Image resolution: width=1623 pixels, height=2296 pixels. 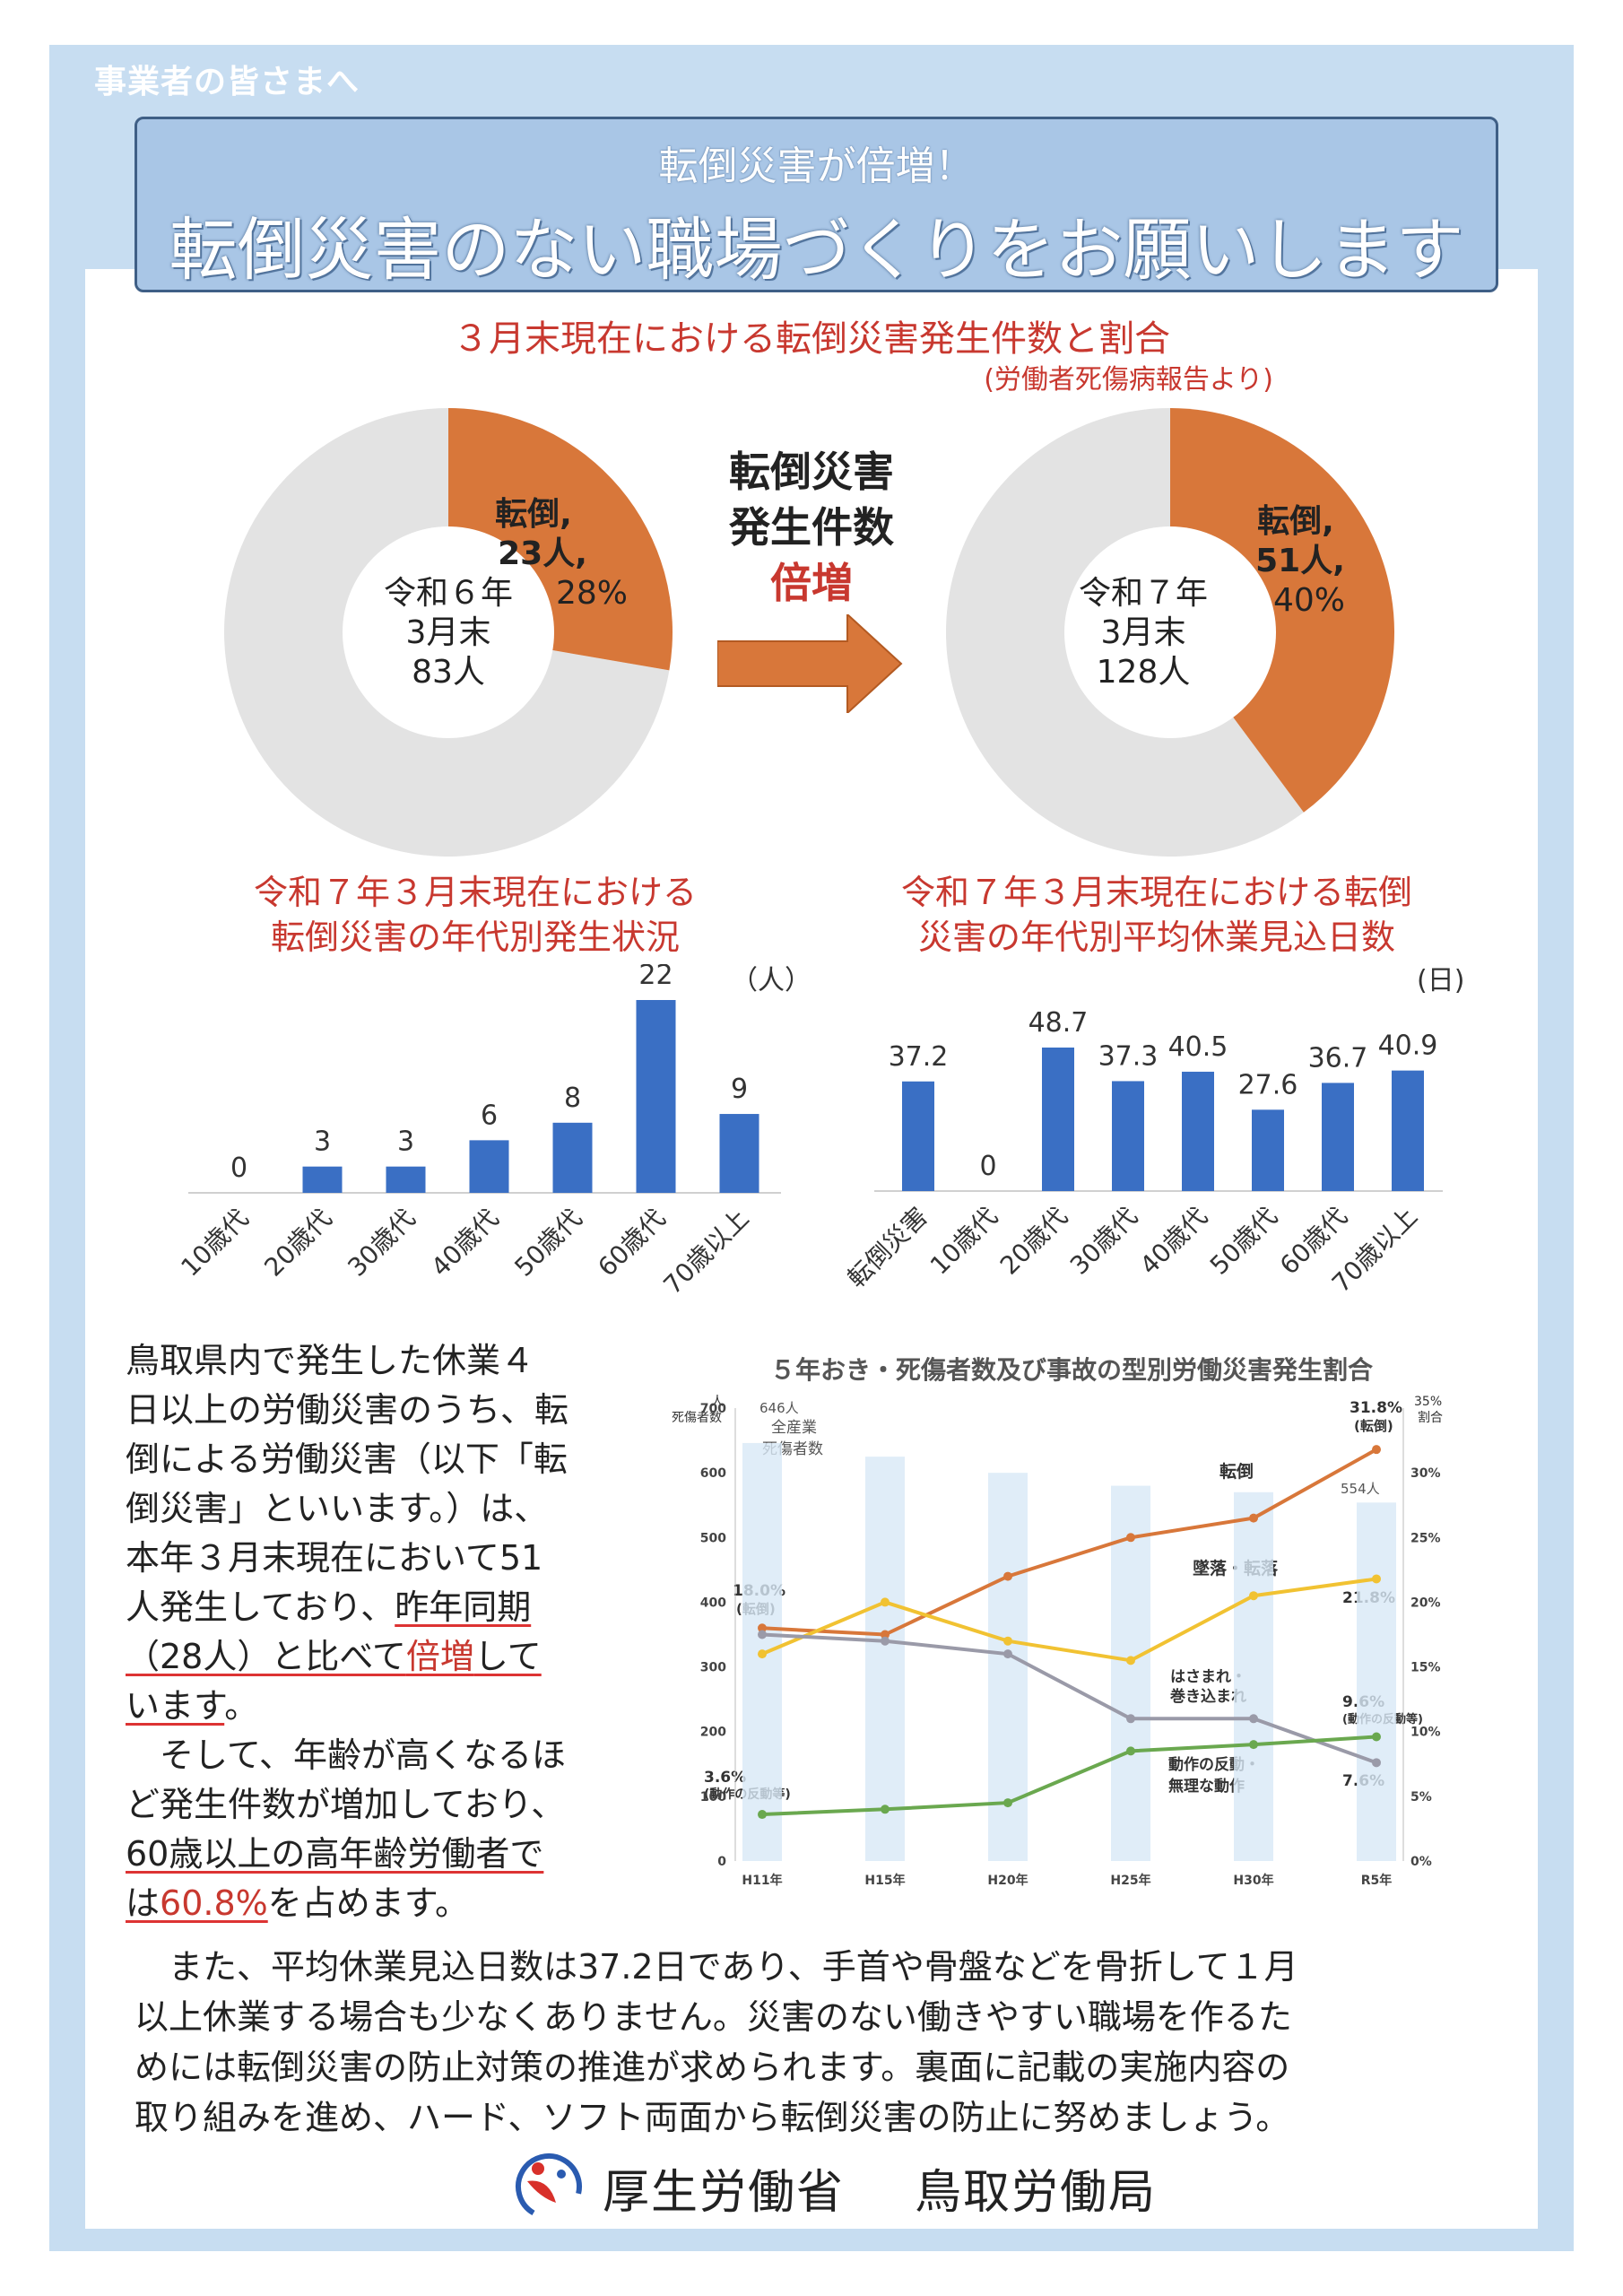 What do you see at coordinates (475, 892) in the screenshot?
I see `bar1-title-line1: 令和７年３月末現在における` at bounding box center [475, 892].